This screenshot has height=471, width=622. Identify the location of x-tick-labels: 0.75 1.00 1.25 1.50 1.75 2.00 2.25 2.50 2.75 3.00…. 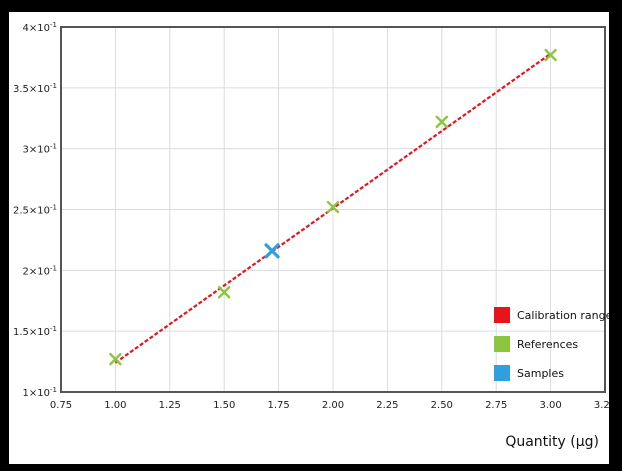
(329, 405).